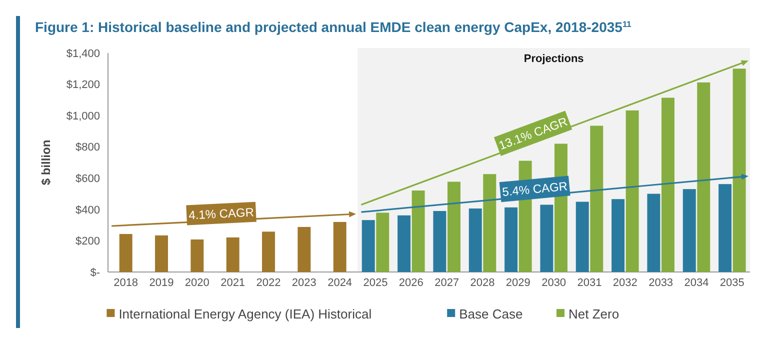 The height and width of the screenshot is (338, 766). What do you see at coordinates (83, 85) in the screenshot?
I see `y-tick-label: $1,200` at bounding box center [83, 85].